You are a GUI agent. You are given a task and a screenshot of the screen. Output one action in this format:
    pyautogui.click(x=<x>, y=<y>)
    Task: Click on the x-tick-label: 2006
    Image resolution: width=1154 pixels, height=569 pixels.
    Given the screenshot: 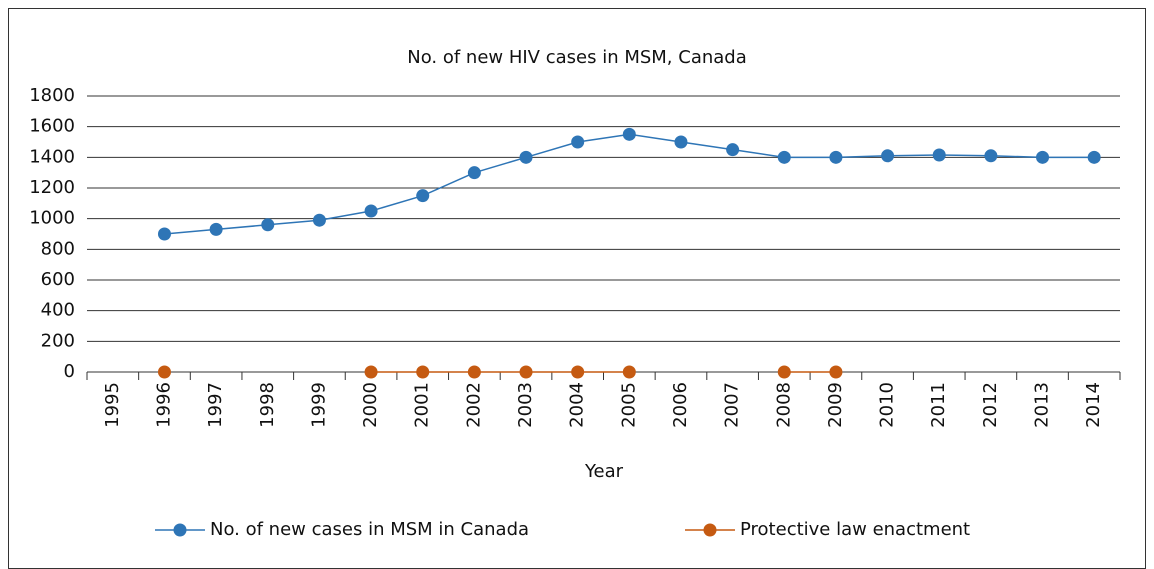 What is the action you would take?
    pyautogui.click(x=680, y=405)
    